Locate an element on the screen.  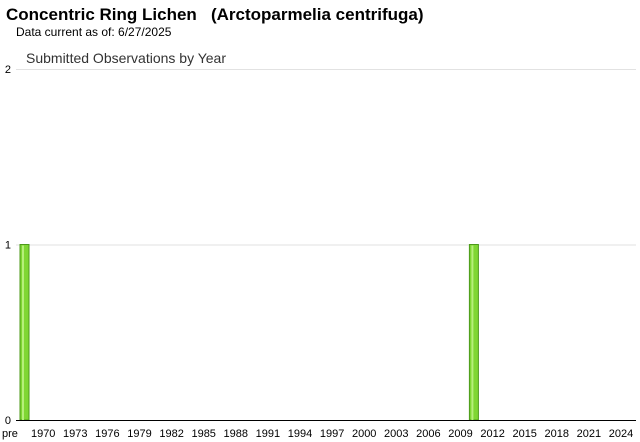
bar-2011 is located at coordinates (473, 332).